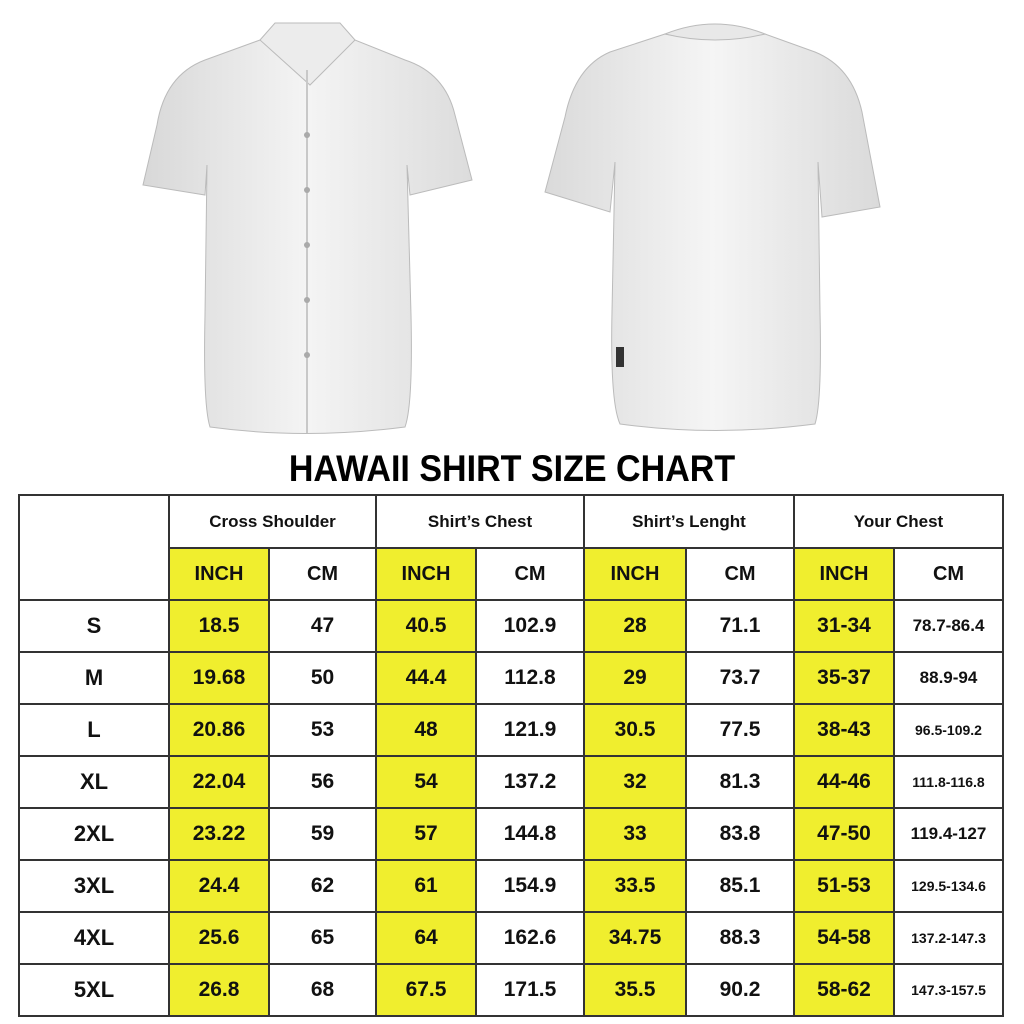  I want to click on table-cell: 48, so click(426, 730).